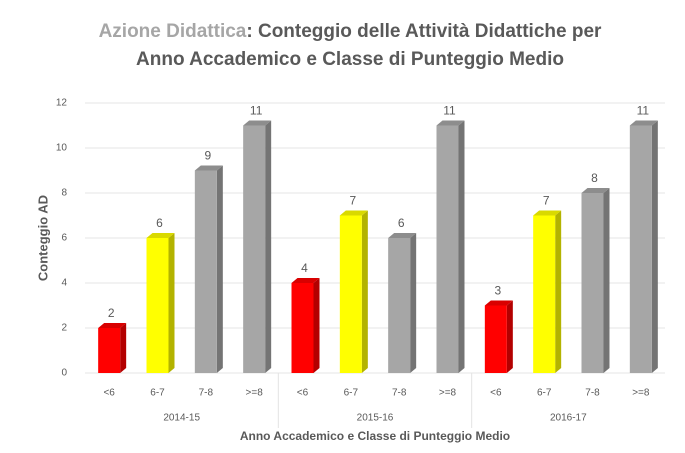  Describe the element at coordinates (497, 291) in the screenshot. I see `data-label: 3` at that location.